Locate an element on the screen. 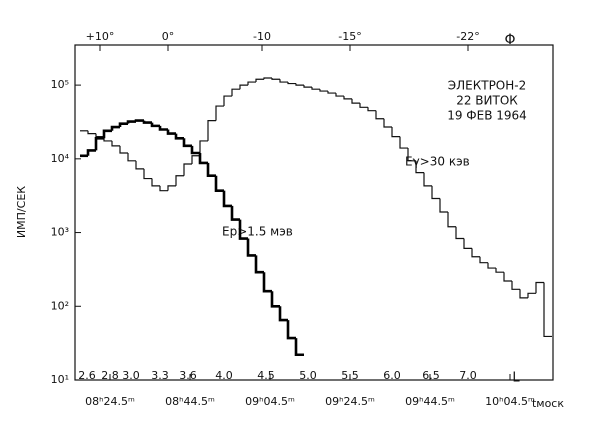  x-tick-label: 08ʰ44.5ᵐ is located at coordinates (190, 401).